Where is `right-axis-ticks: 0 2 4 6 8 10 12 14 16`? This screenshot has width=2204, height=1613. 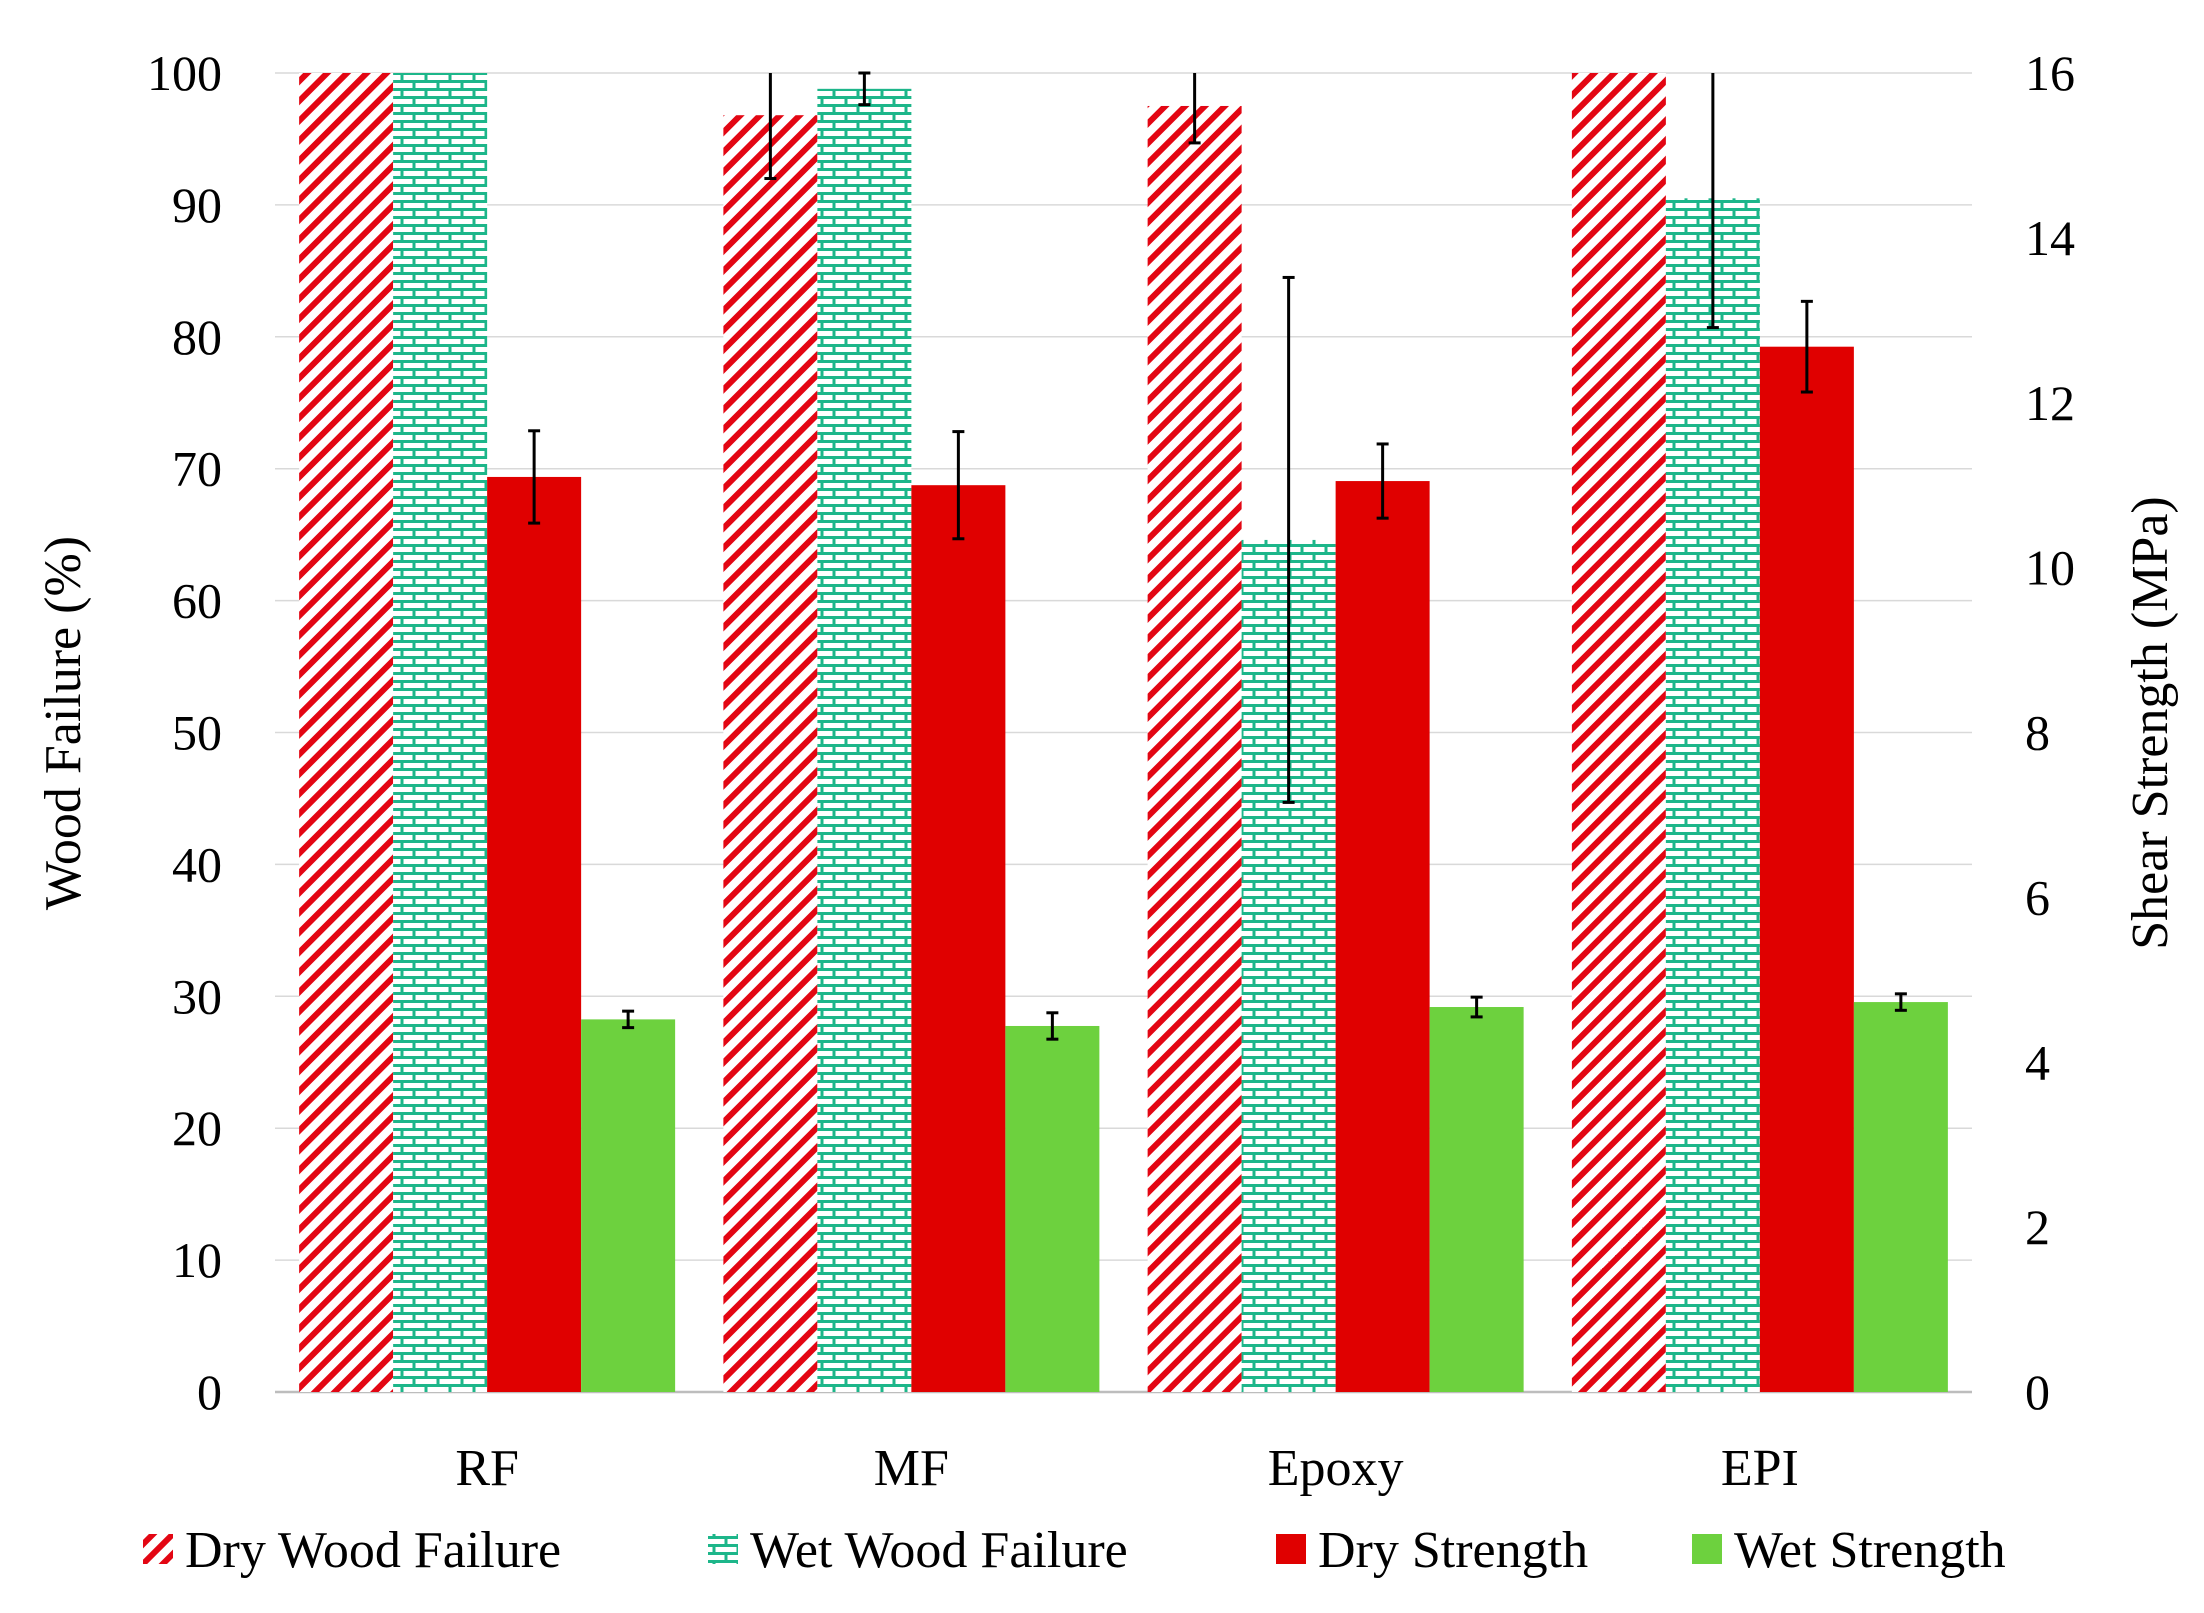 right-axis-ticks: 0 2 4 6 8 10 12 14 16 is located at coordinates (2050, 732).